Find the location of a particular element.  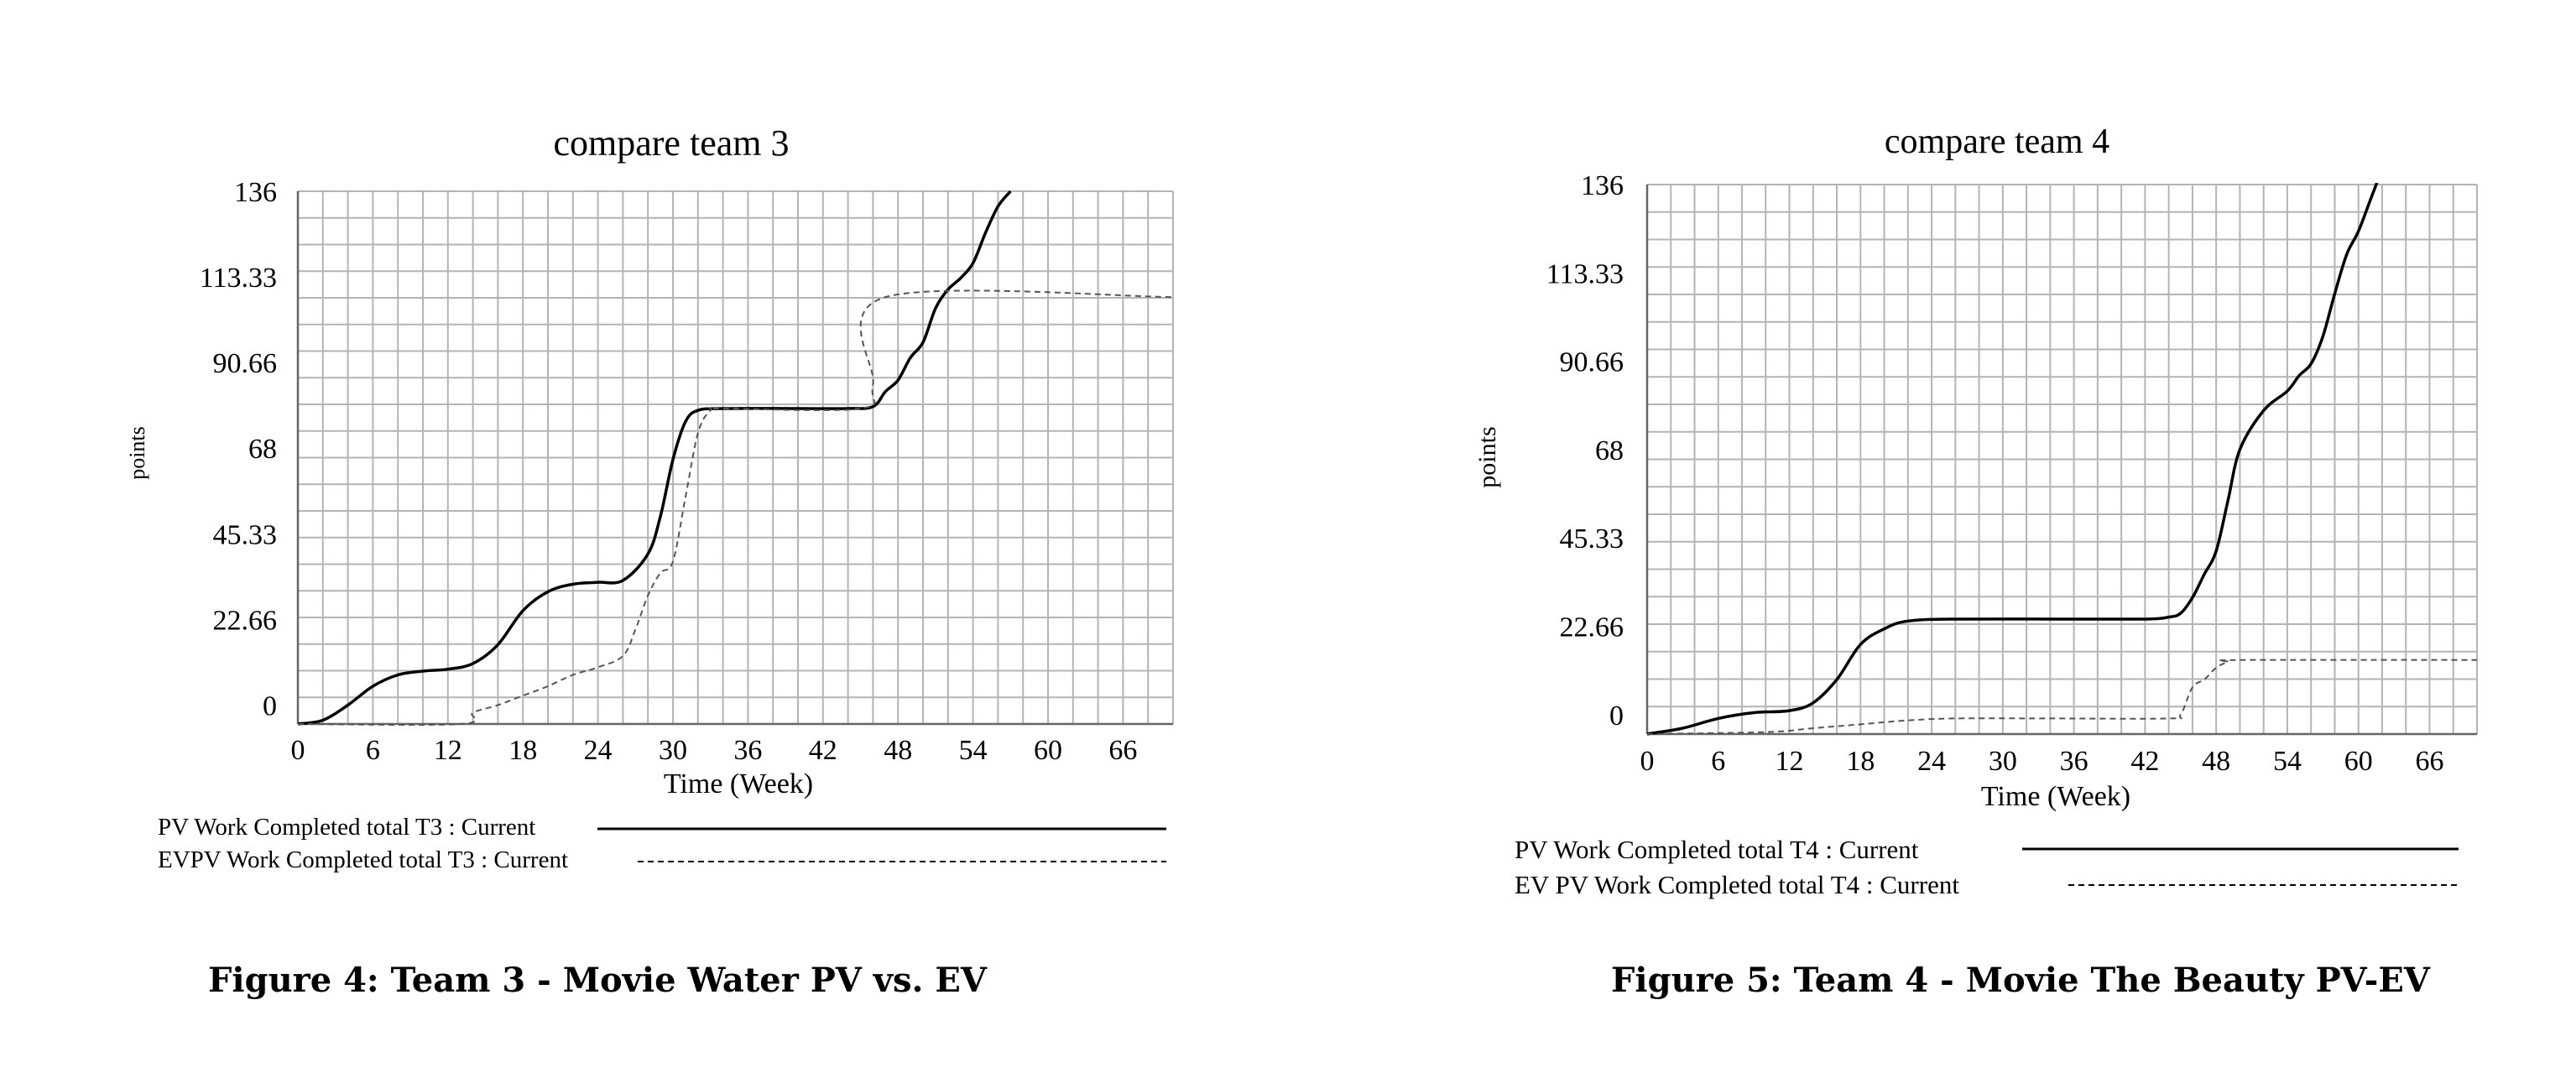

legend-label-ev: EV PV Work Completed total T4 : Current is located at coordinates (1737, 884).